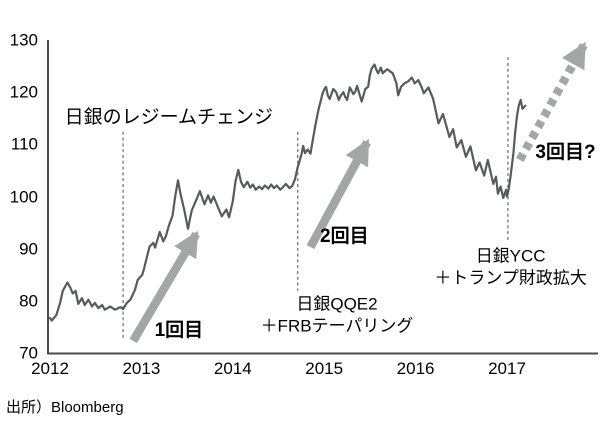  Describe the element at coordinates (232, 368) in the screenshot. I see `x-tick-label-2014: 2014` at that location.